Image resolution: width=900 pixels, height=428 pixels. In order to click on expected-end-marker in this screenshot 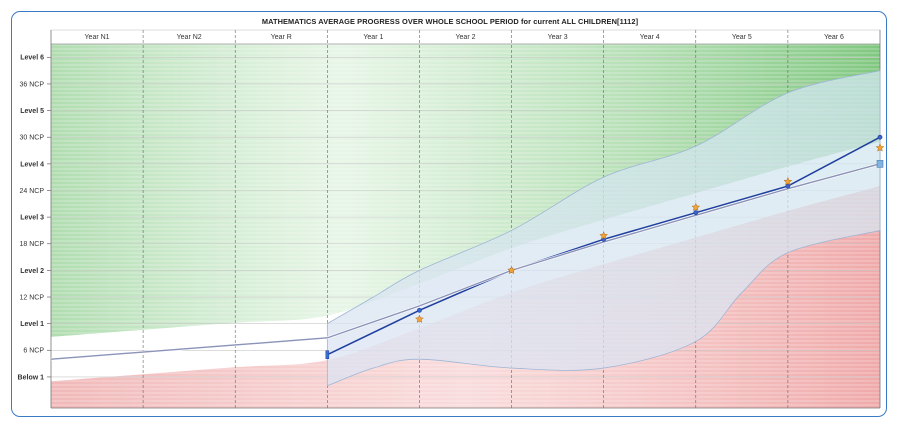, I will do `click(880, 164)`.